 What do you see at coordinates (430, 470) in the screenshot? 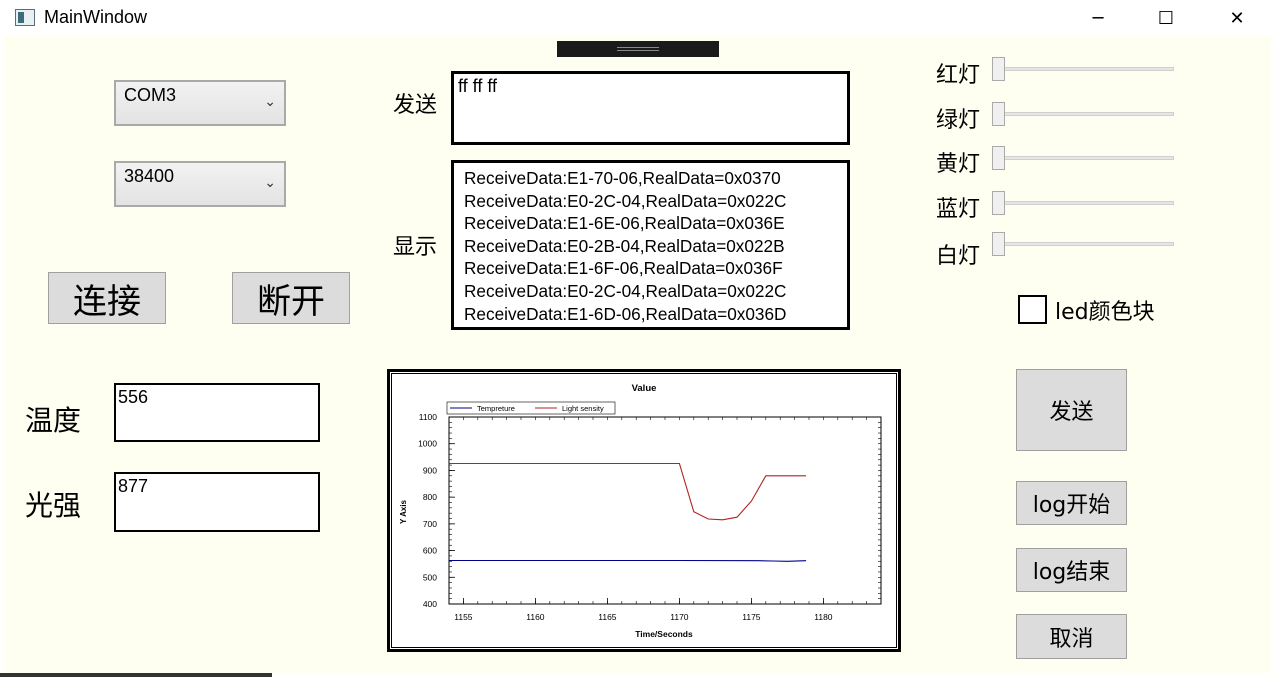
I see `y-tick-label: 900` at bounding box center [430, 470].